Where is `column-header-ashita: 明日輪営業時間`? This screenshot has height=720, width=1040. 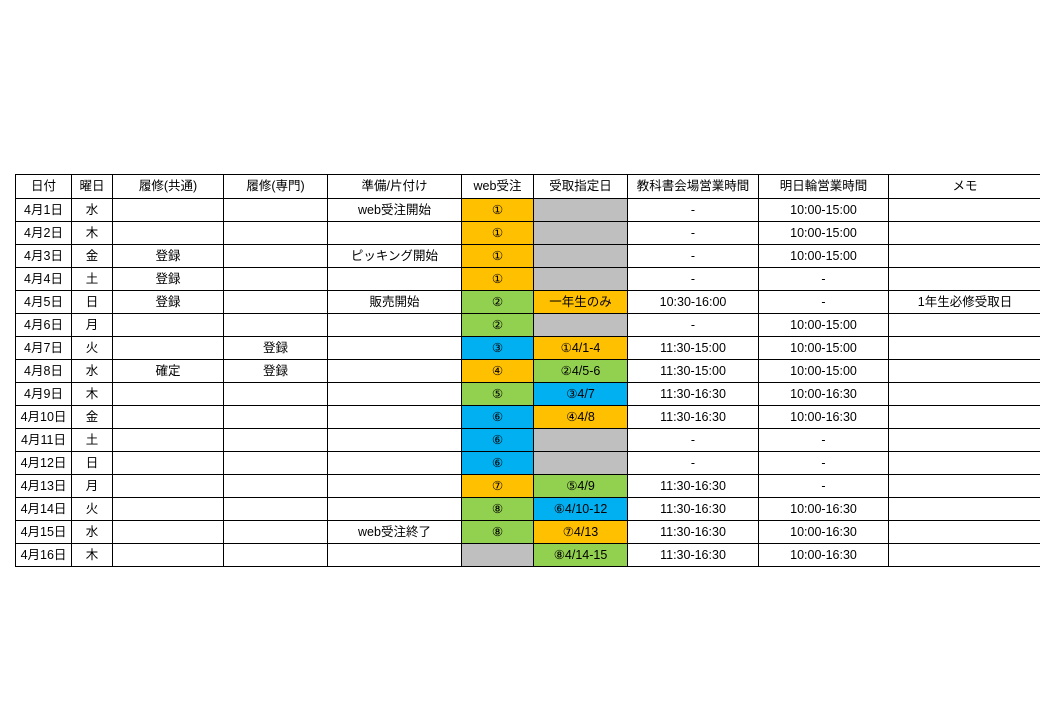
column-header-ashita: 明日輪営業時間 is located at coordinates (823, 186).